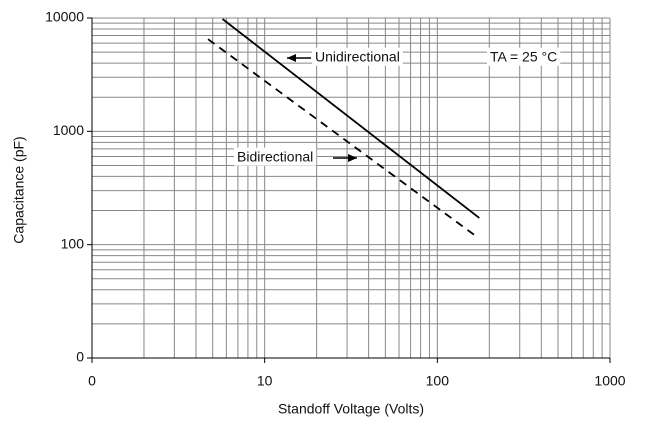 Image resolution: width=647 pixels, height=426 pixels. Describe the element at coordinates (64, 17) in the screenshot. I see `y-tick-label: 10000` at that location.